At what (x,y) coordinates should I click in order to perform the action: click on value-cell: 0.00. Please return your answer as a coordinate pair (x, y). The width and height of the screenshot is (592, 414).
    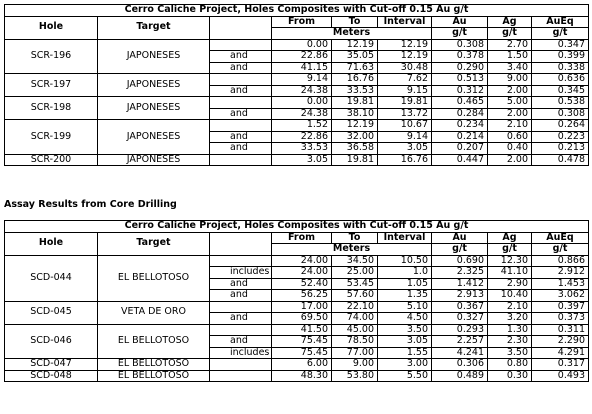
    Looking at the image, I should click on (301, 44).